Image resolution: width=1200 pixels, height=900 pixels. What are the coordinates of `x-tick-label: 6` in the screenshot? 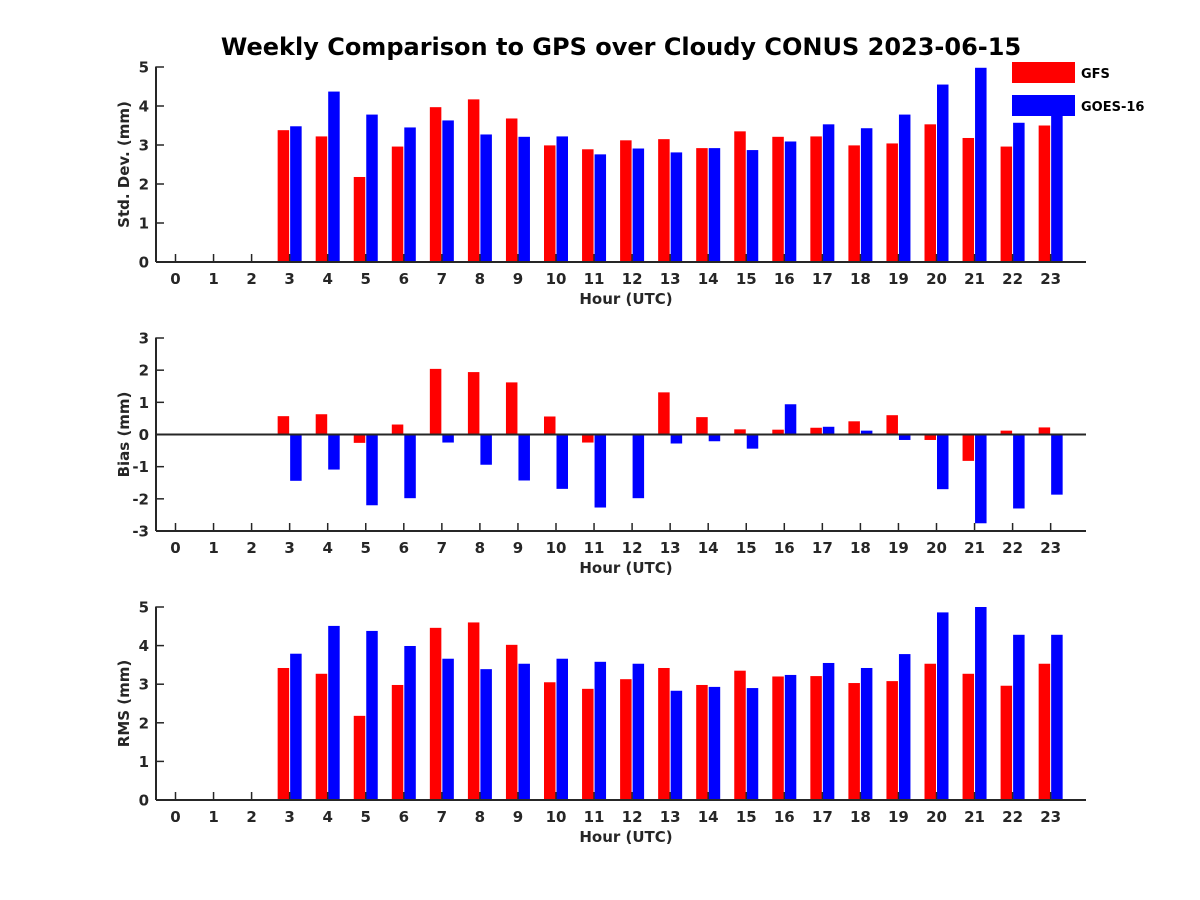 It's located at (404, 548).